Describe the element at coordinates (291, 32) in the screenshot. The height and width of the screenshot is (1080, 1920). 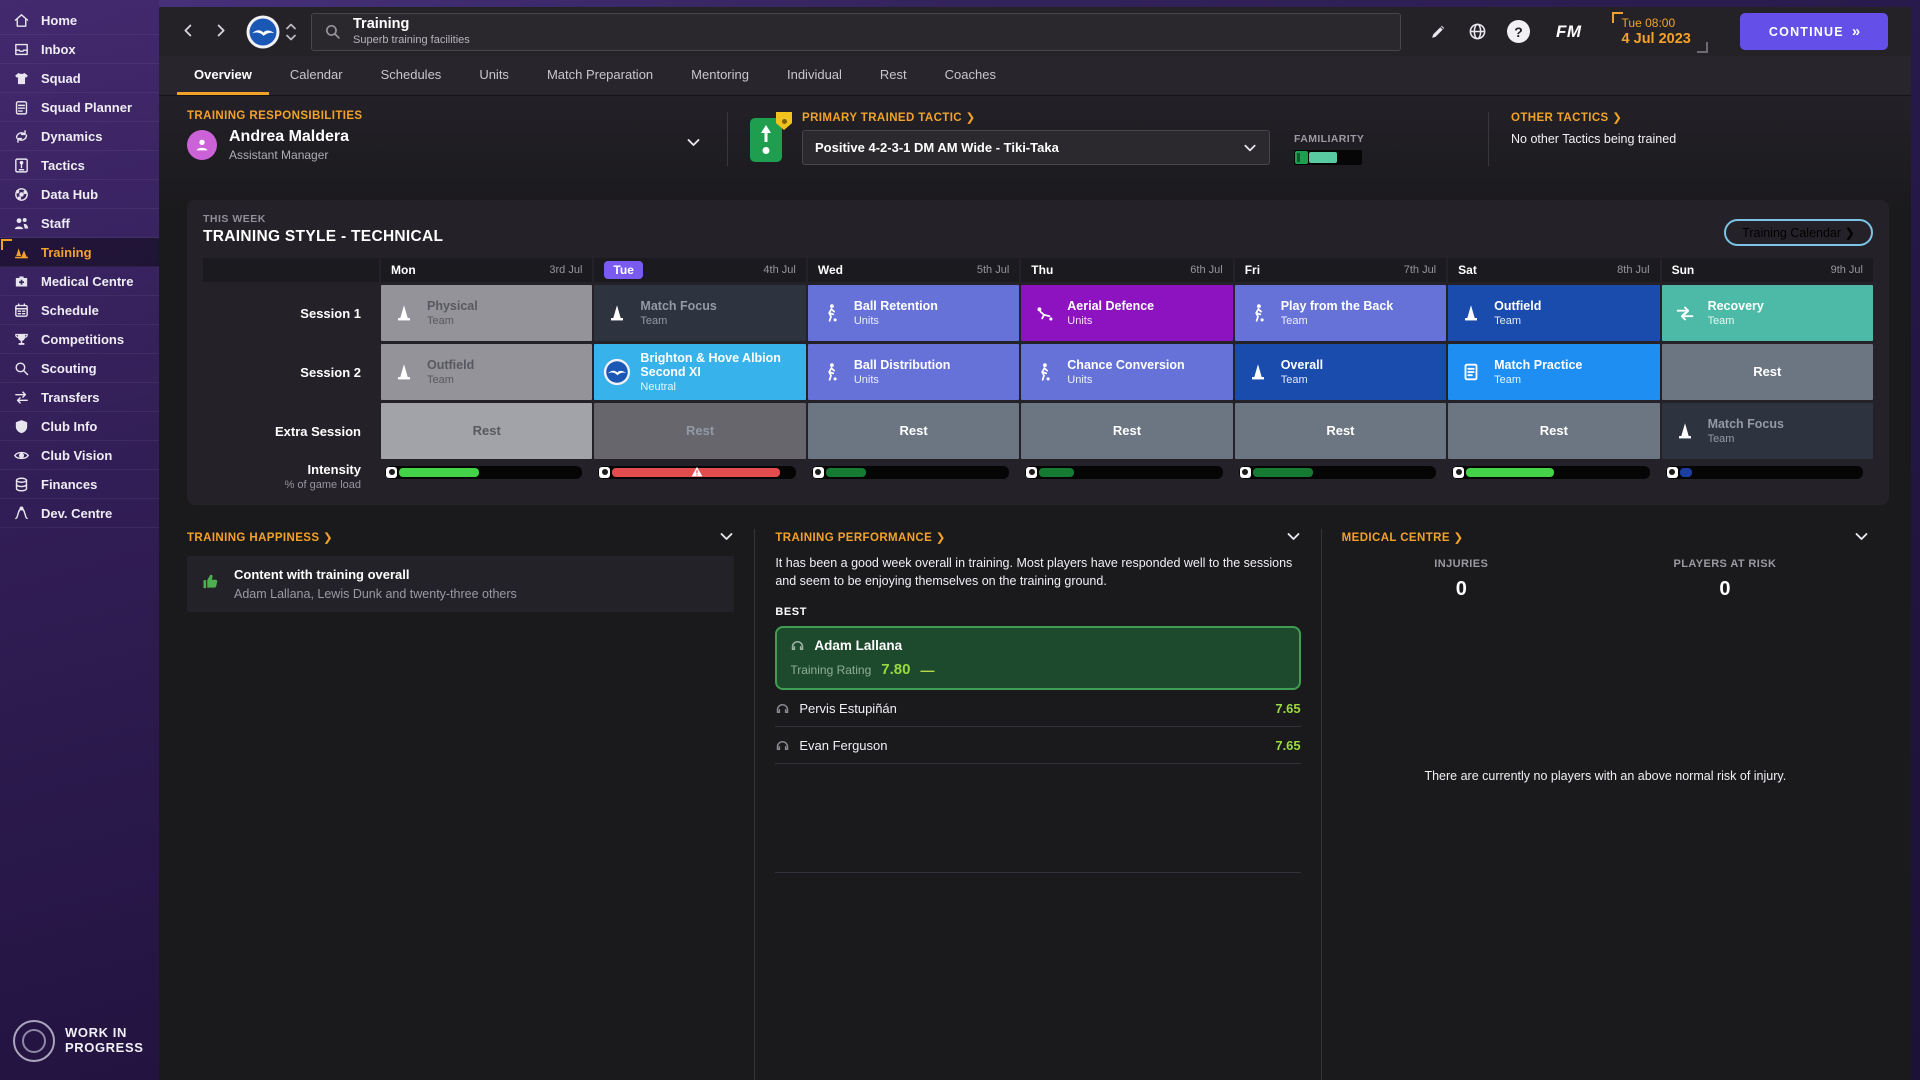
I see `club-switcher` at that location.